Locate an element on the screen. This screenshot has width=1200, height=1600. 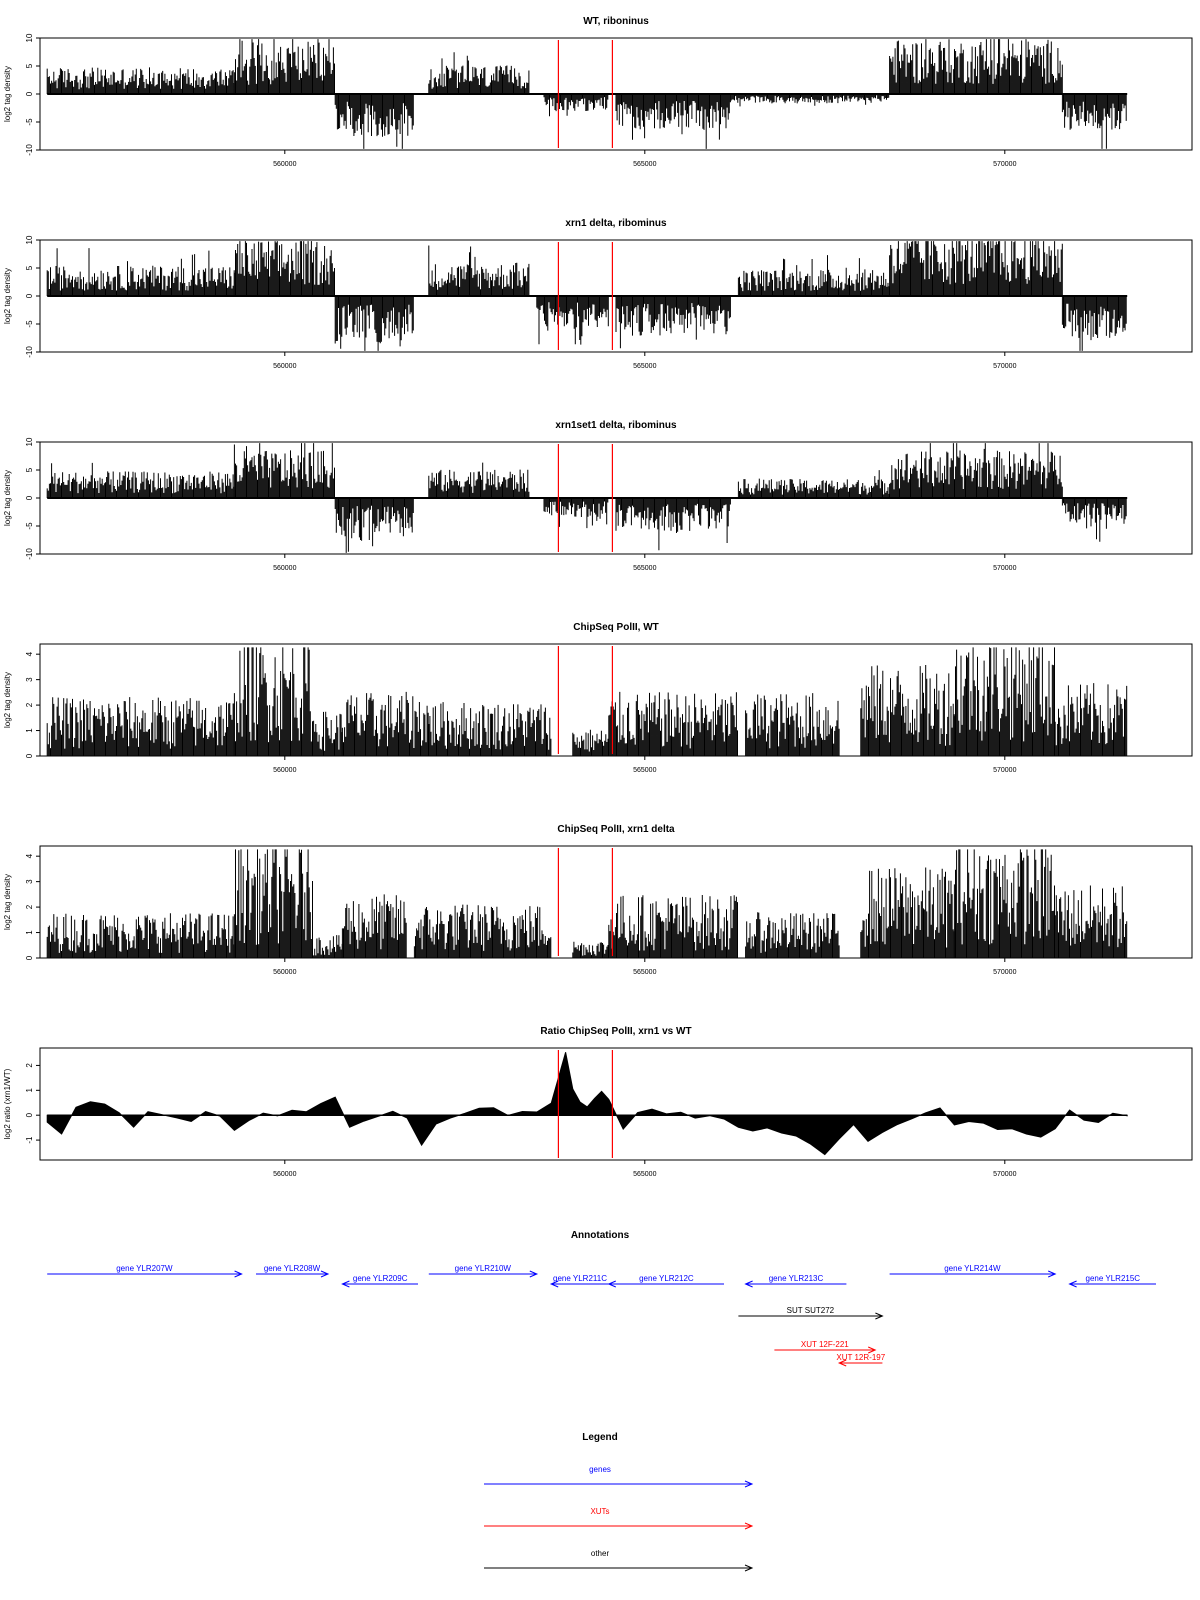
chart-title: xrn1 delta, ribominus is located at coordinates (616, 223).